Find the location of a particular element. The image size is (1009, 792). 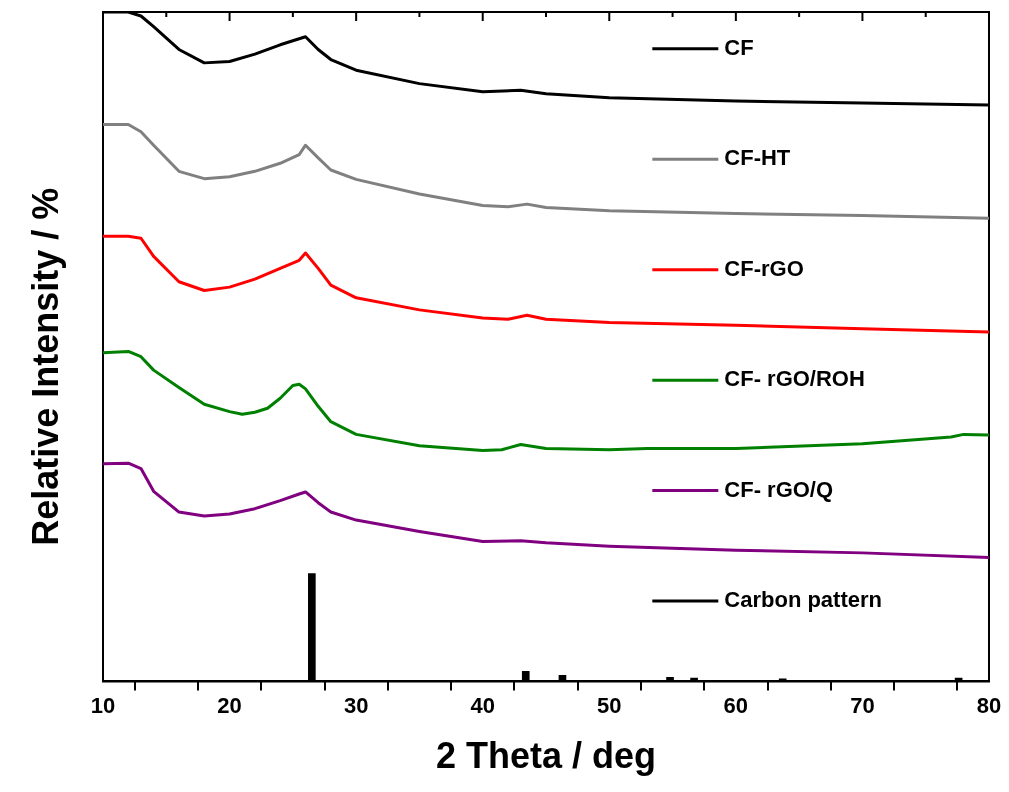

x-tick-label: 70 is located at coordinates (862, 705).